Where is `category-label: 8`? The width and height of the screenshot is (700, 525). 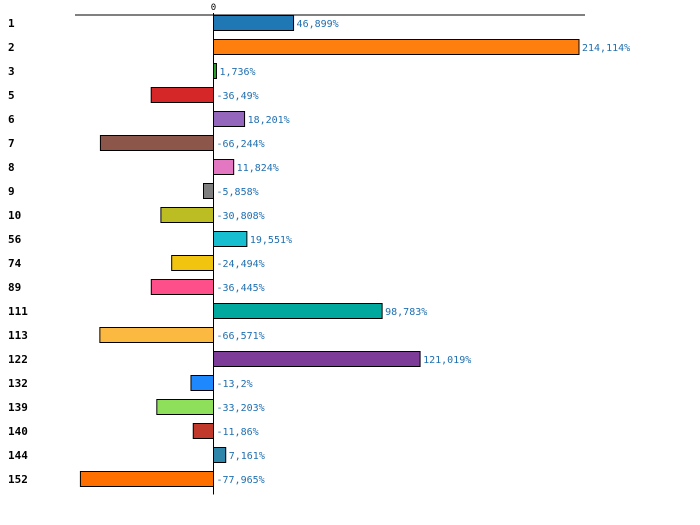 category-label: 8 is located at coordinates (11, 167).